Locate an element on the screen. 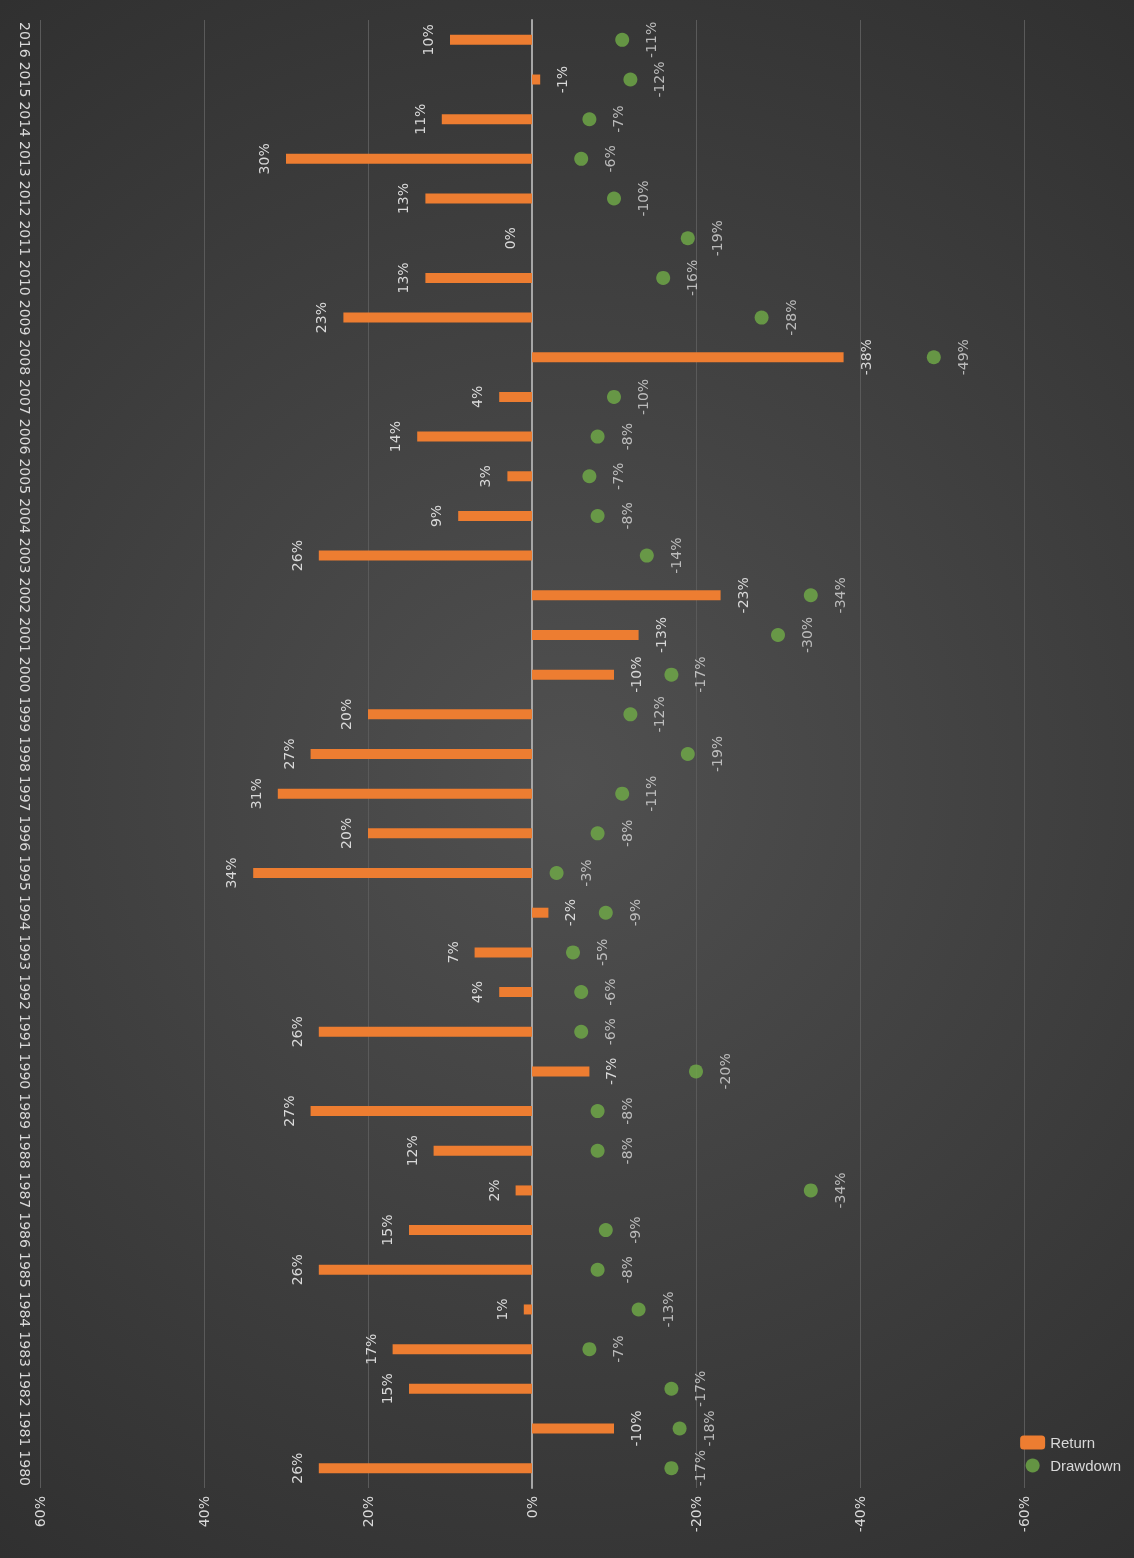 The image size is (1134, 1558). data-label: 4% is located at coordinates (477, 992).